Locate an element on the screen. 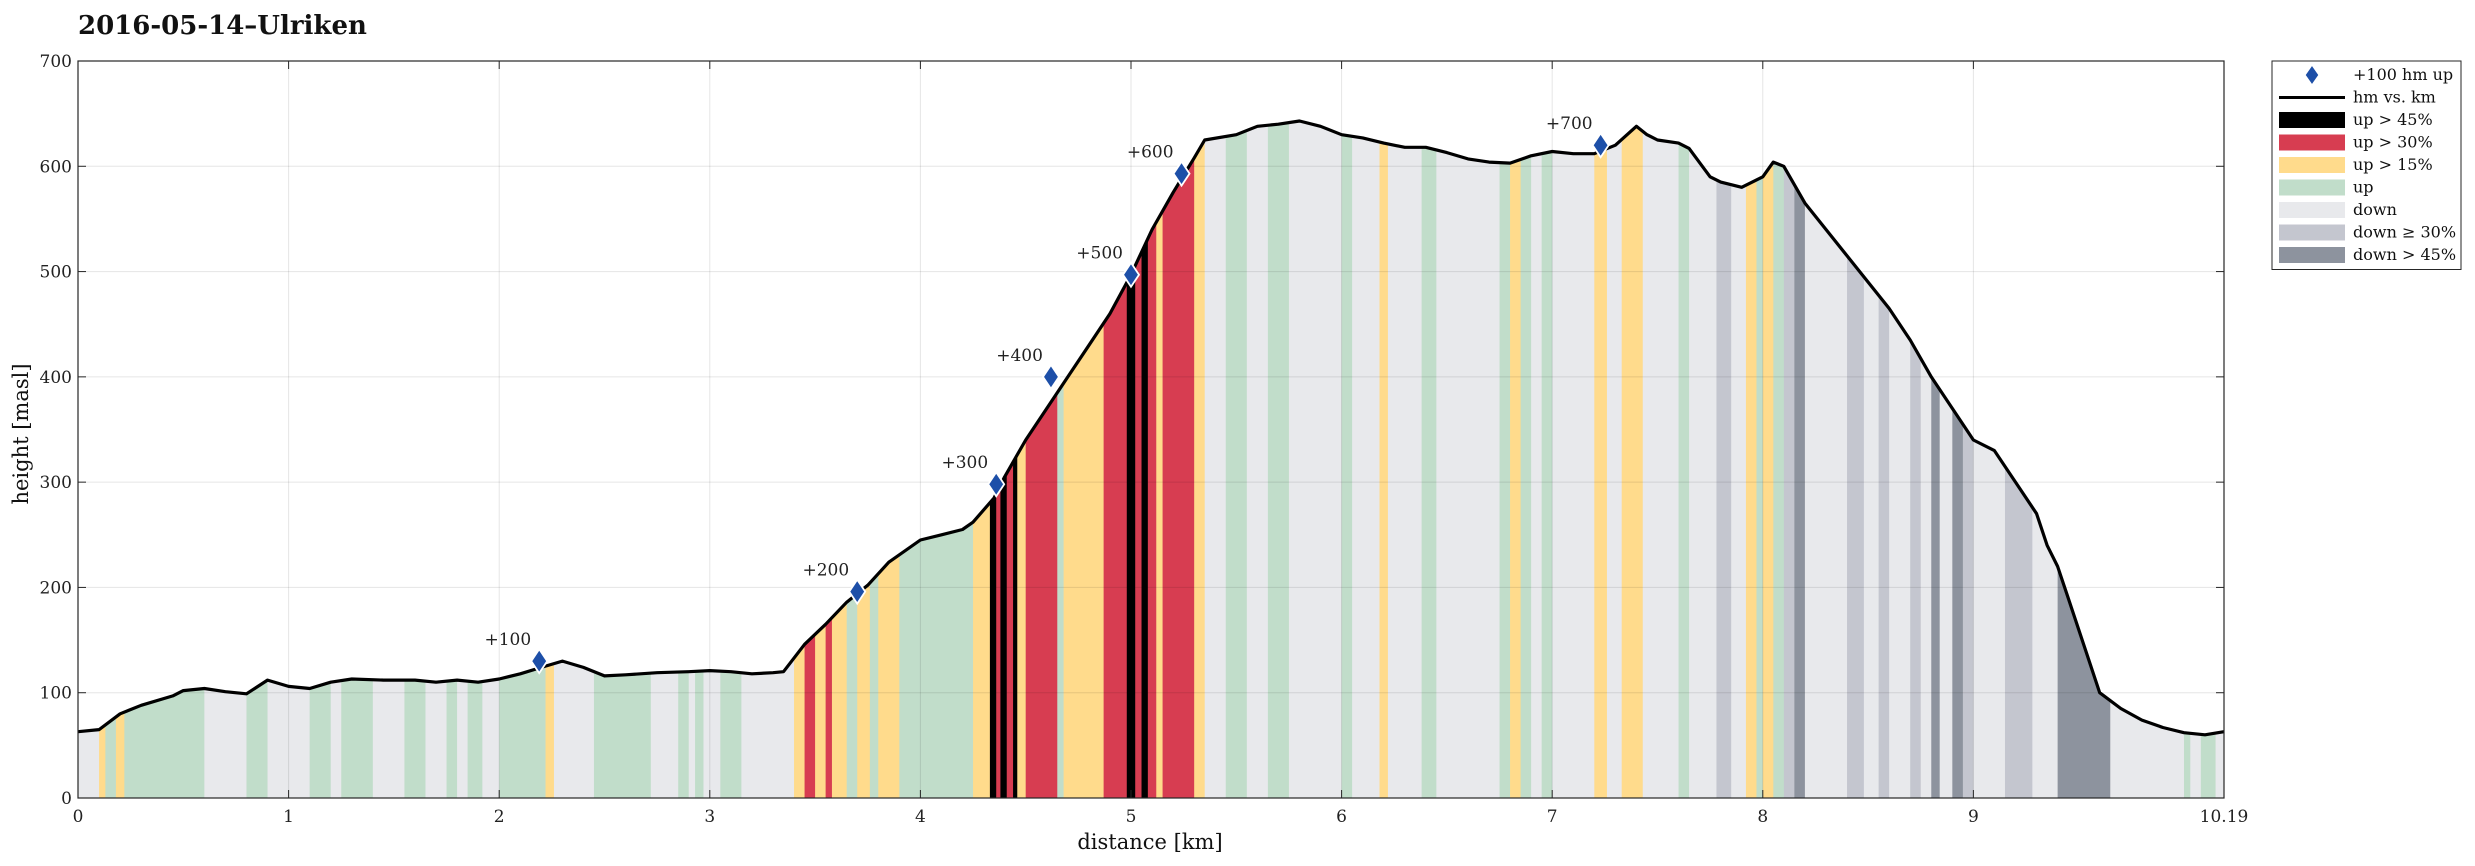  hm-marker-label: +200 is located at coordinates (826, 571).